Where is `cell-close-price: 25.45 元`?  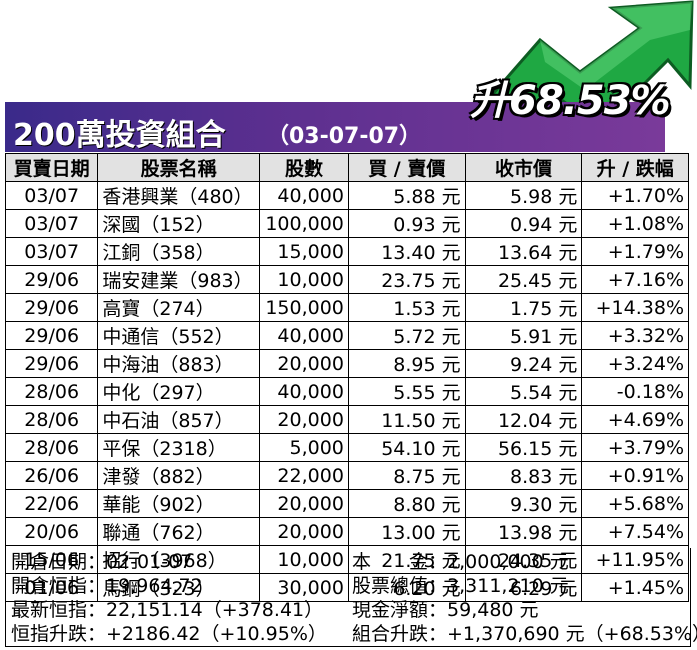
cell-close-price: 25.45 元 is located at coordinates (523, 279).